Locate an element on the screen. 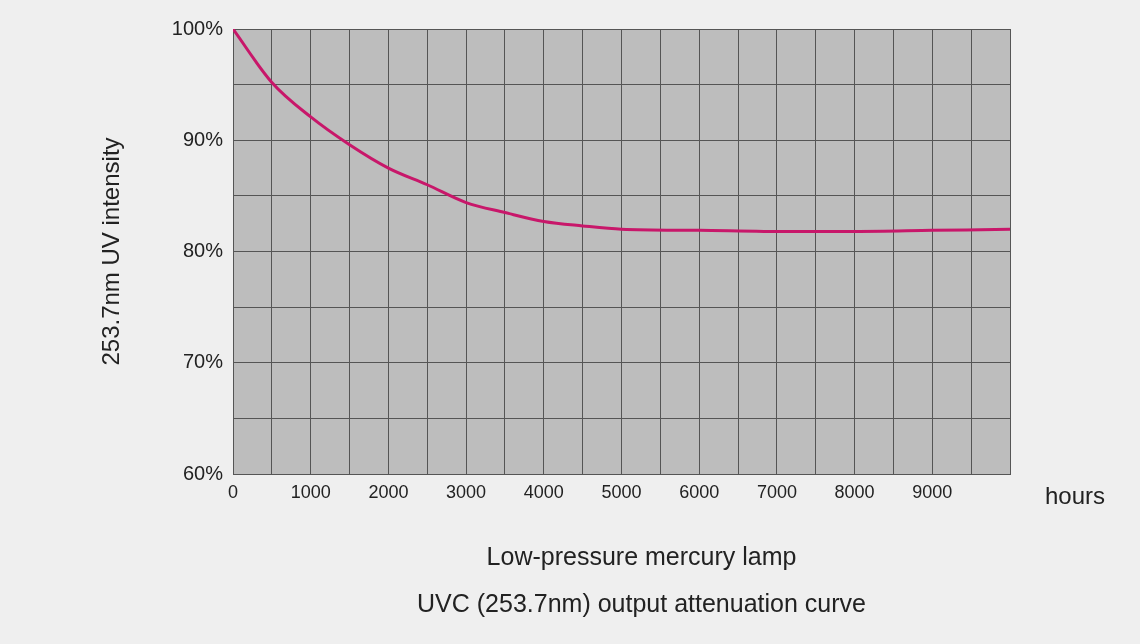  x-tick-label: 6000 is located at coordinates (699, 491).